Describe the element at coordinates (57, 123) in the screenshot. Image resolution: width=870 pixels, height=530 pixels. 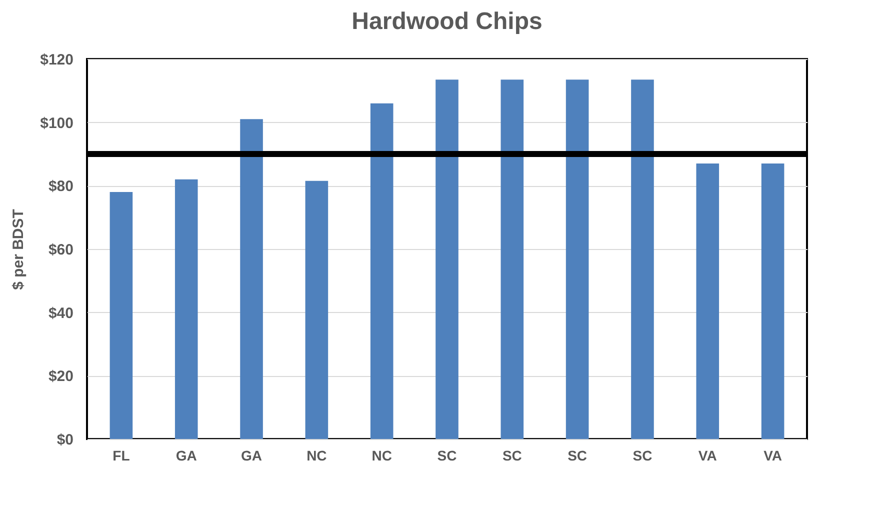
I see `y-tick-label: $100` at that location.